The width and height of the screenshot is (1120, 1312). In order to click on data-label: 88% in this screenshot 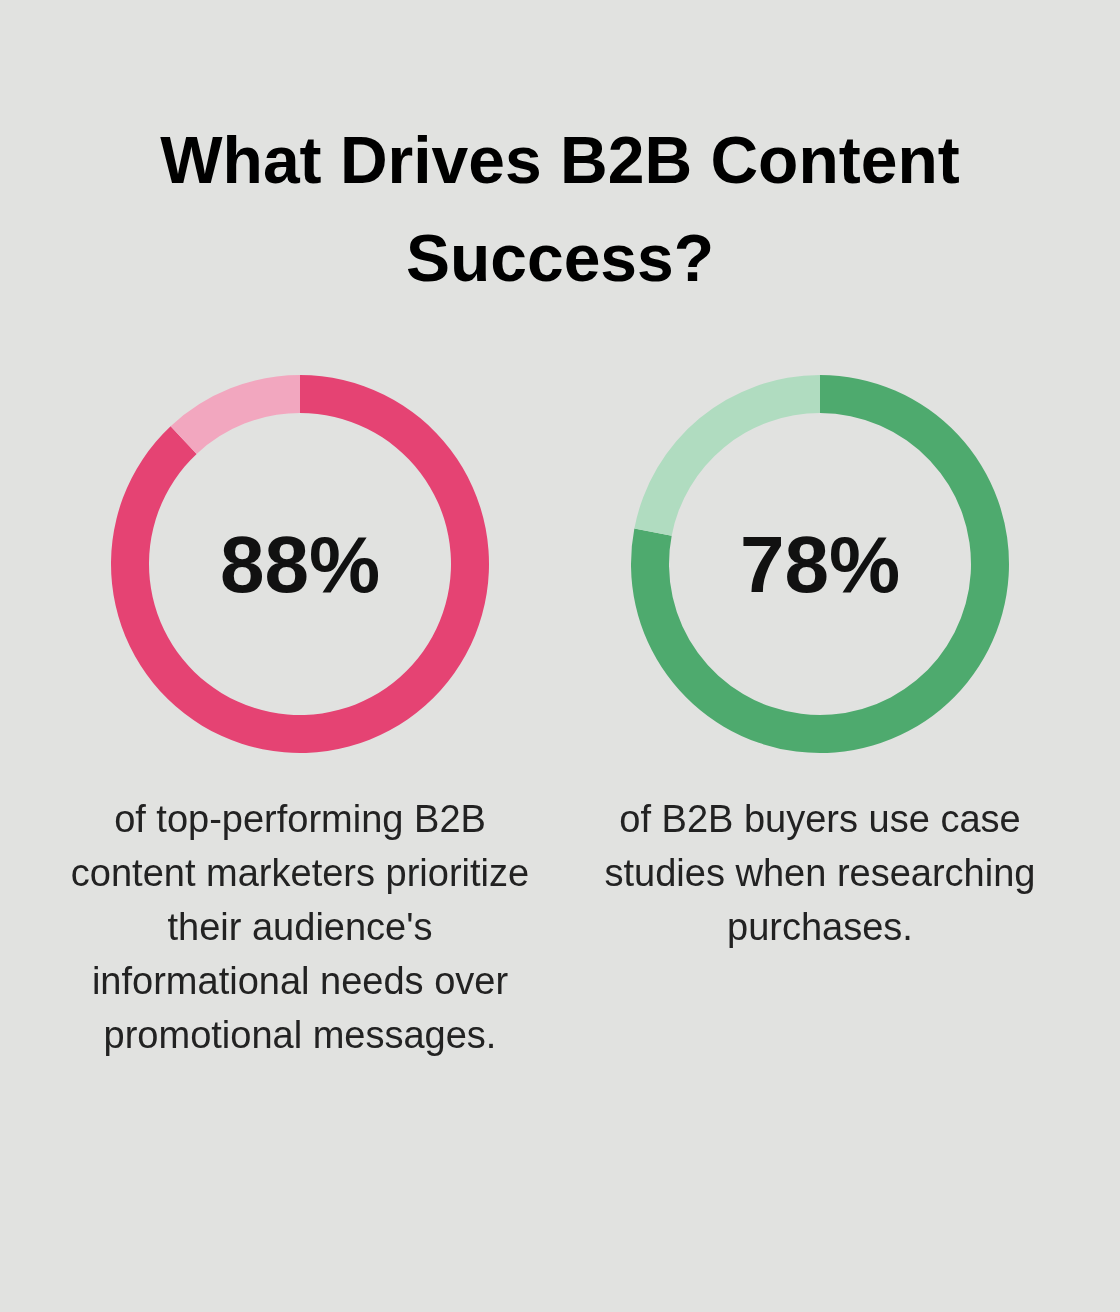, I will do `click(300, 564)`.